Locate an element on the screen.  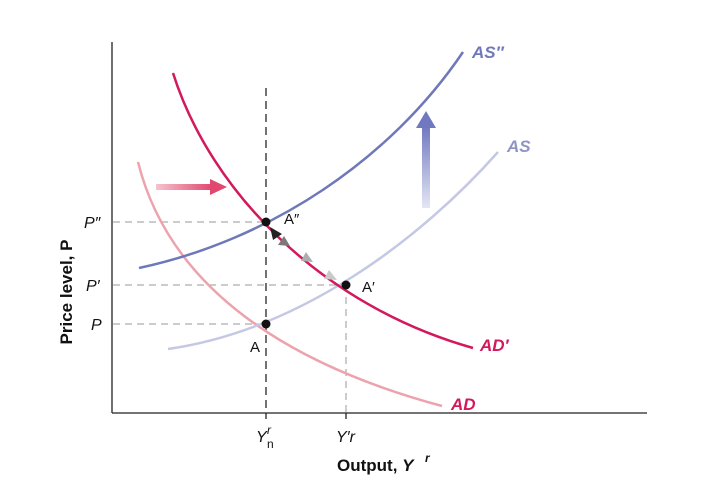
yn-main: Y is located at coordinates (262, 437).